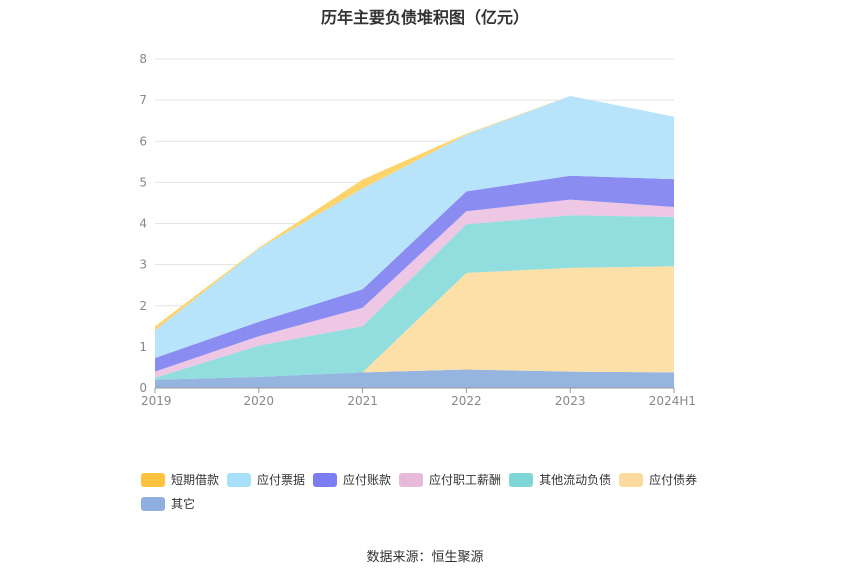  What do you see at coordinates (414, 323) in the screenshot?
I see `area-应付债券` at bounding box center [414, 323].